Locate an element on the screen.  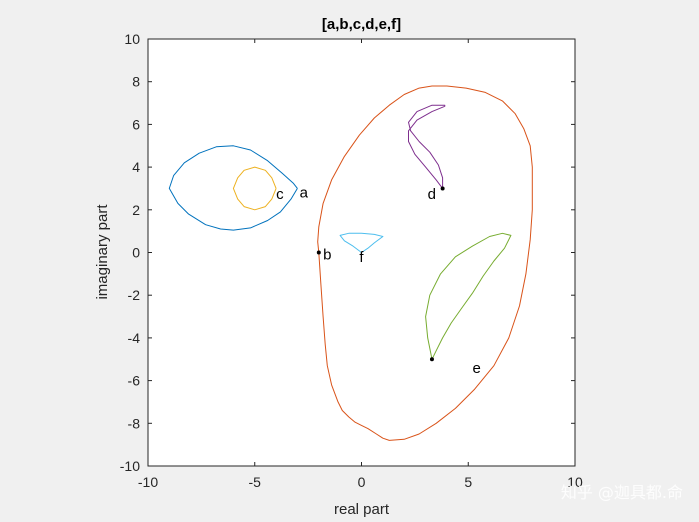
y-axis-label: imaginary part is located at coordinates (102, 252).